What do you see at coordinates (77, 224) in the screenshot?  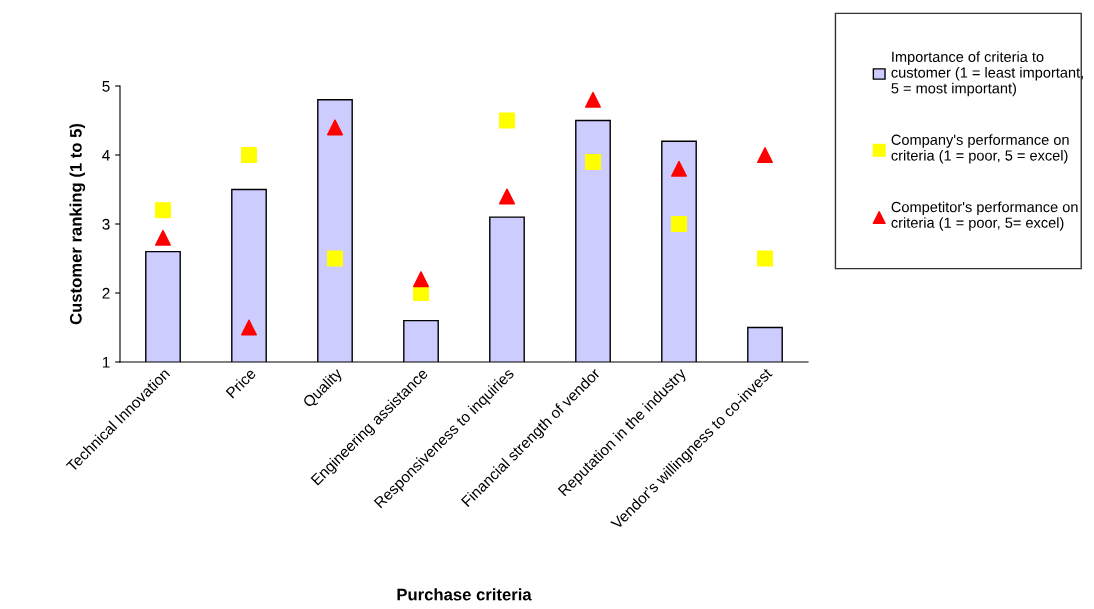 I see `y-axis-title: Customer ranking (1 to 5)` at bounding box center [77, 224].